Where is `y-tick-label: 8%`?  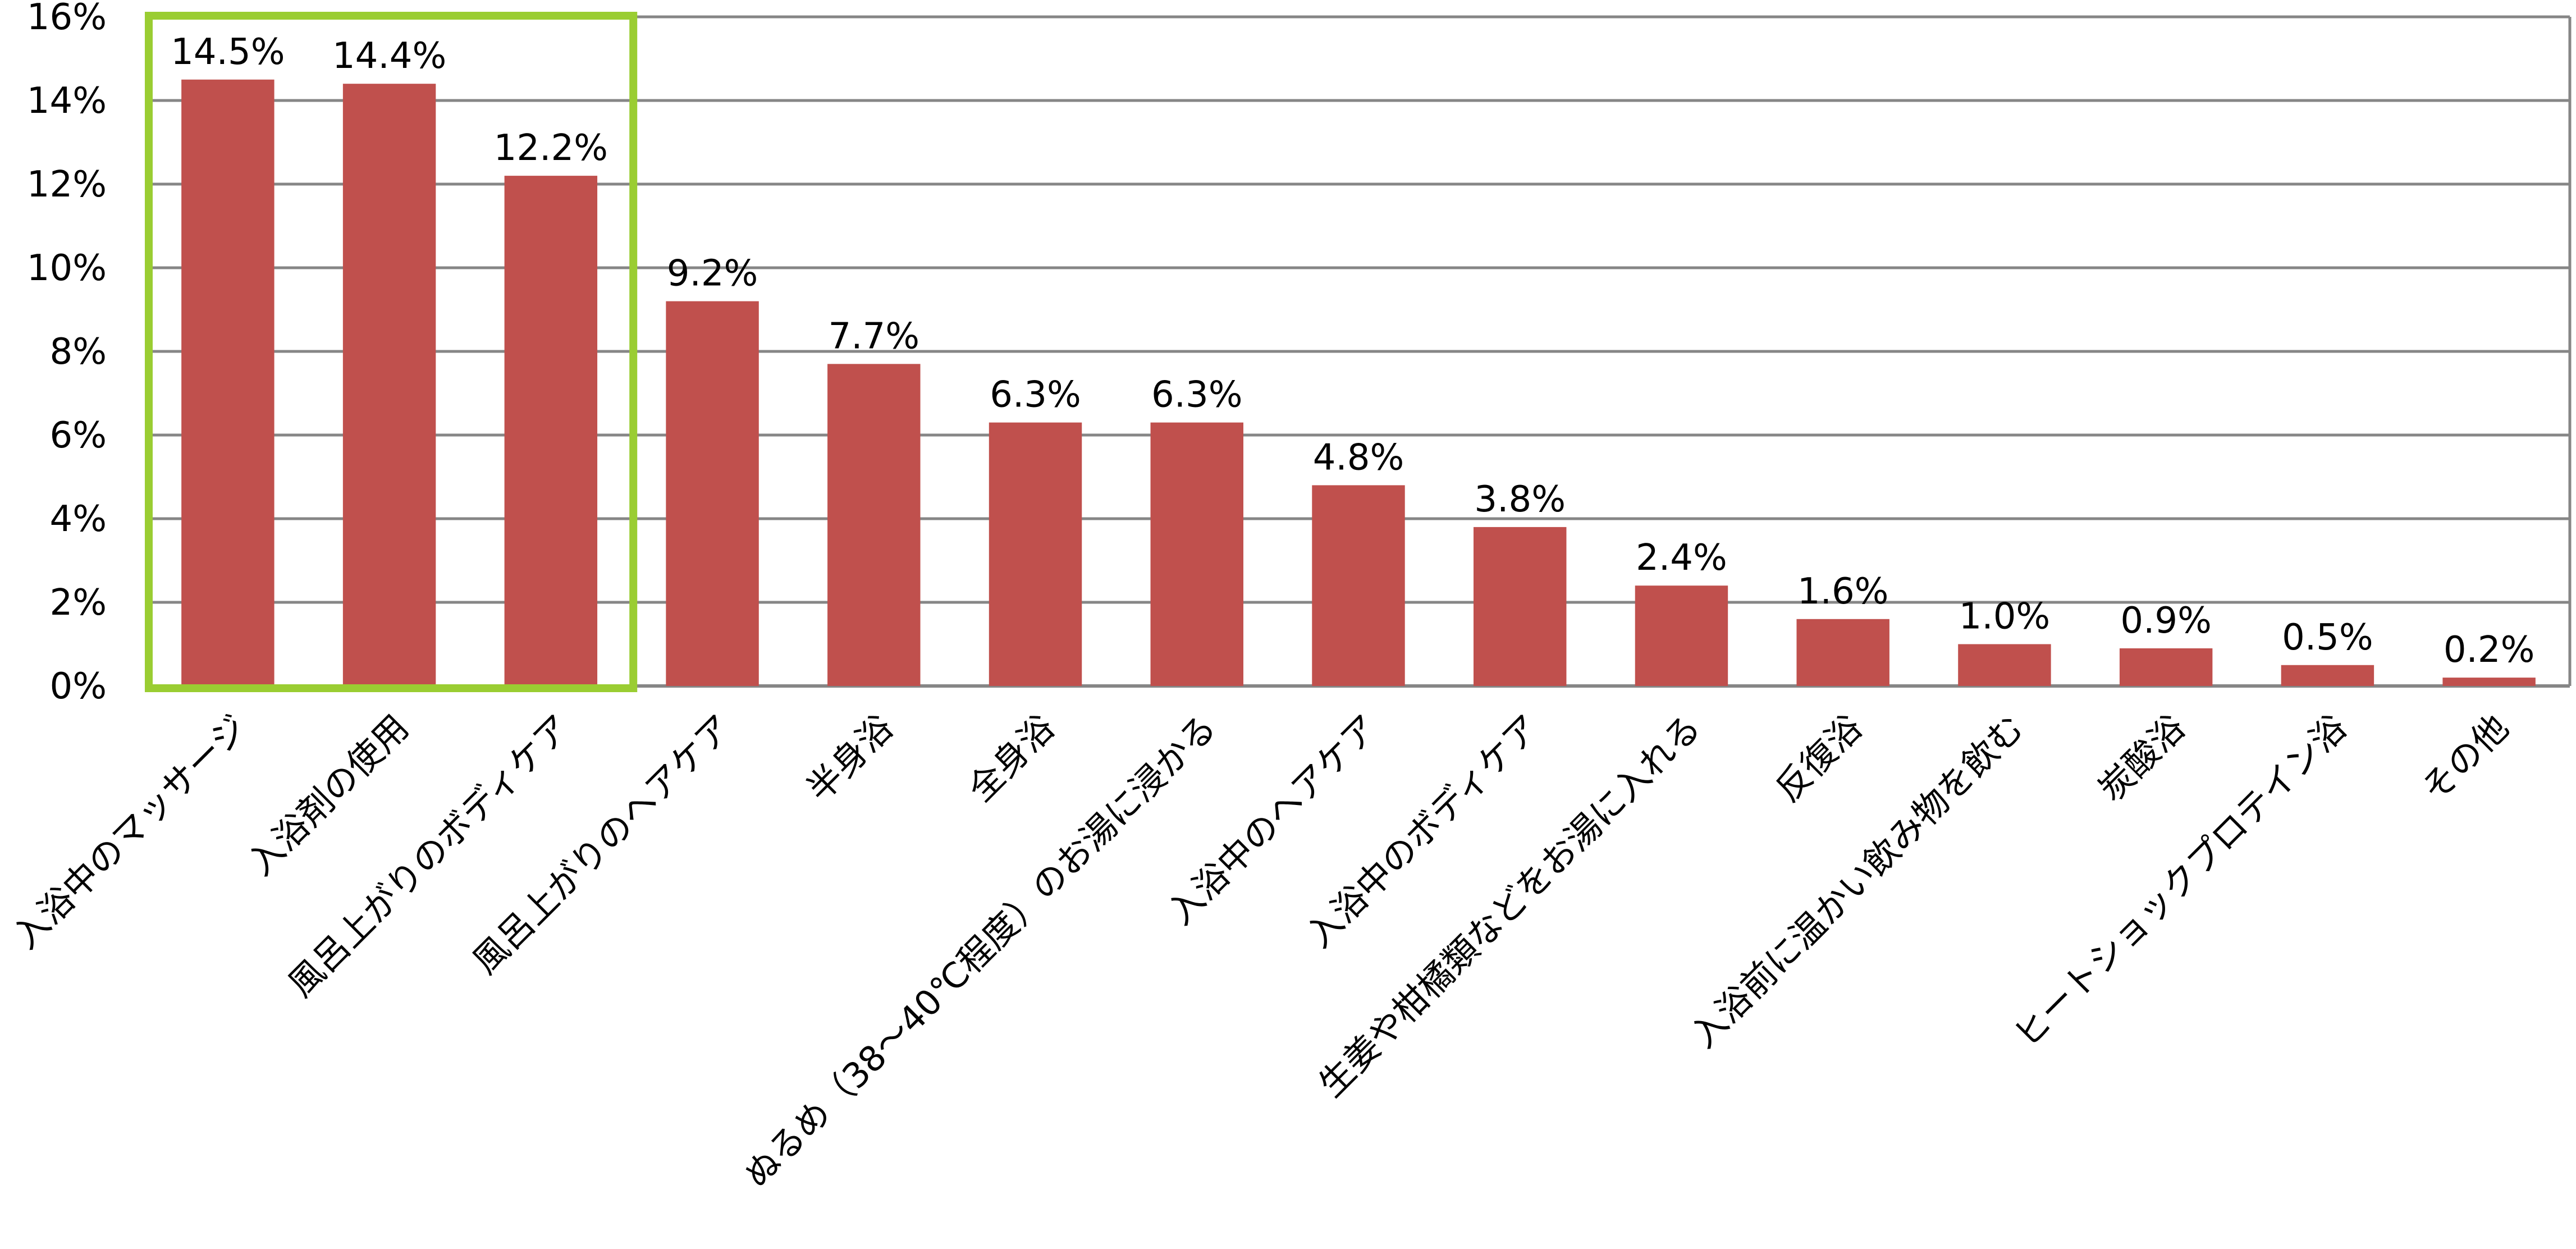 y-tick-label: 8% is located at coordinates (78, 352).